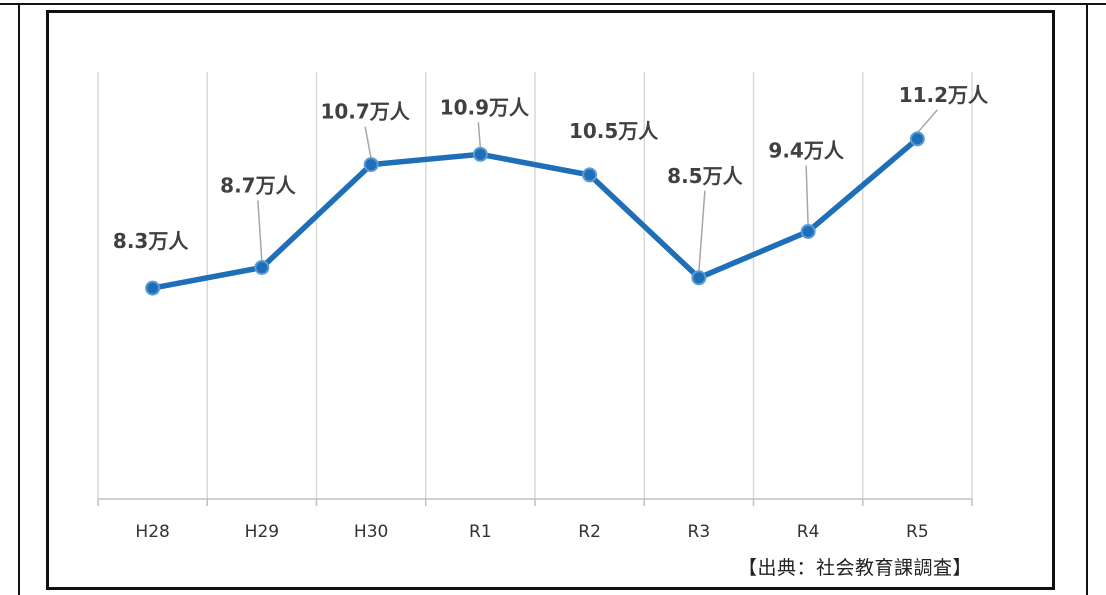 The width and height of the screenshot is (1106, 595). I want to click on data-label: 8.7万人, so click(258, 185).